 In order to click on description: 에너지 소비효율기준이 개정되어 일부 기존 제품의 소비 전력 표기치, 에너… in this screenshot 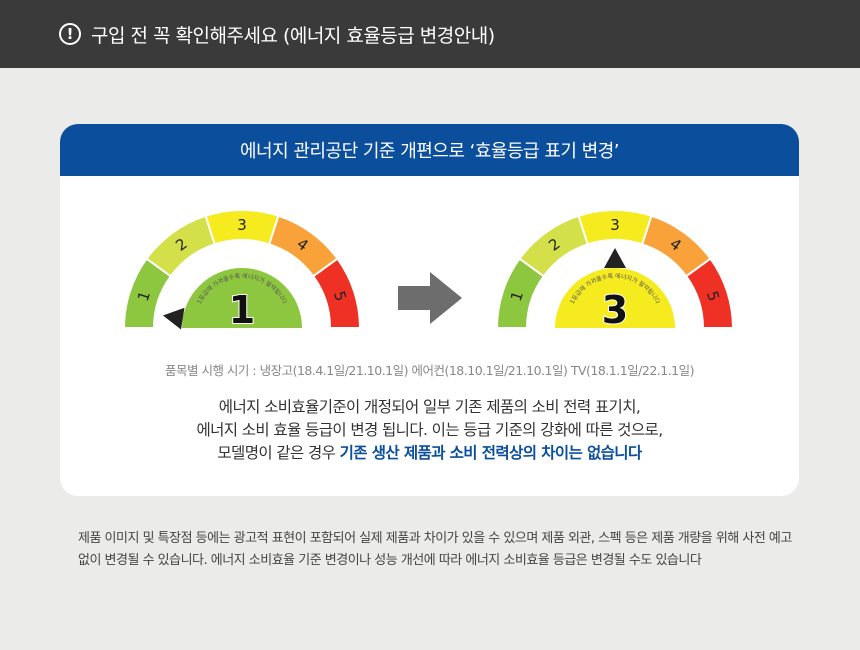, I will do `click(429, 430)`.